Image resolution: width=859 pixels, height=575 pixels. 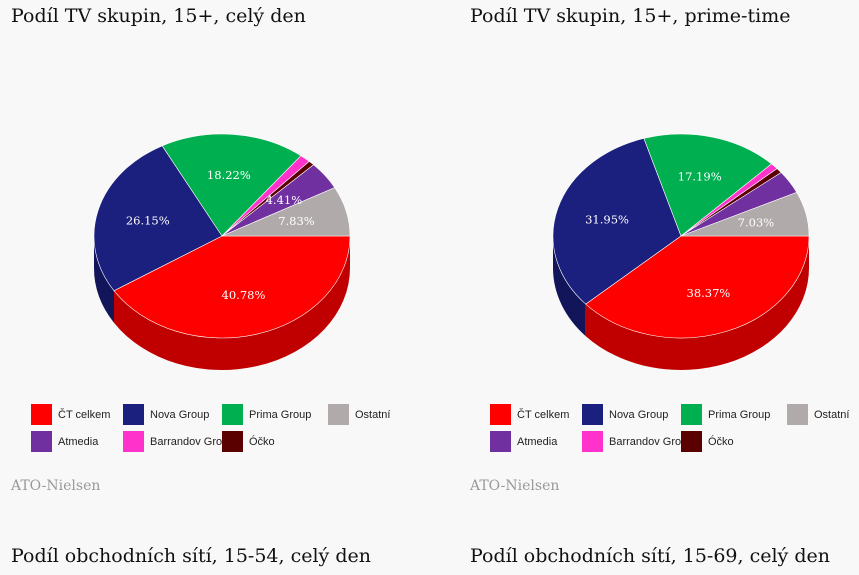 What do you see at coordinates (104, 279) in the screenshot?
I see `pie-side-nova-group` at bounding box center [104, 279].